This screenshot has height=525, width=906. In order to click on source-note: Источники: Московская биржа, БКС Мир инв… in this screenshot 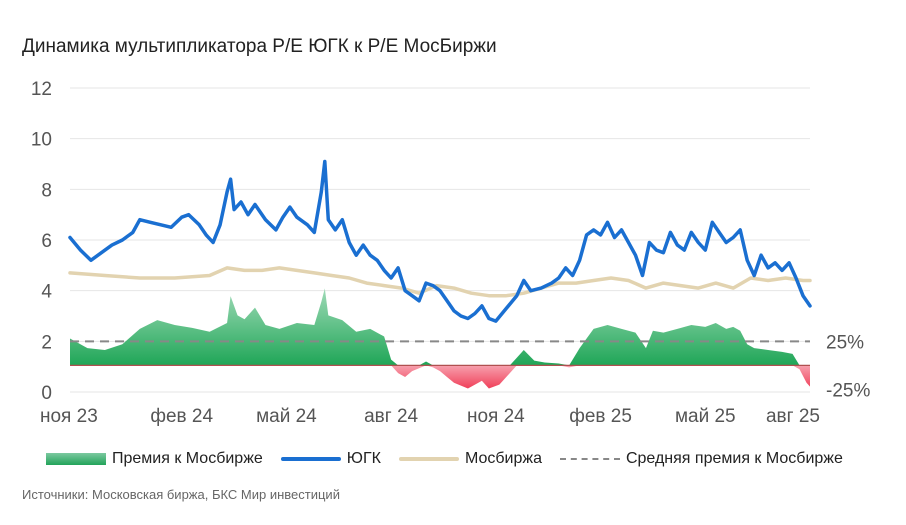, I will do `click(181, 494)`.